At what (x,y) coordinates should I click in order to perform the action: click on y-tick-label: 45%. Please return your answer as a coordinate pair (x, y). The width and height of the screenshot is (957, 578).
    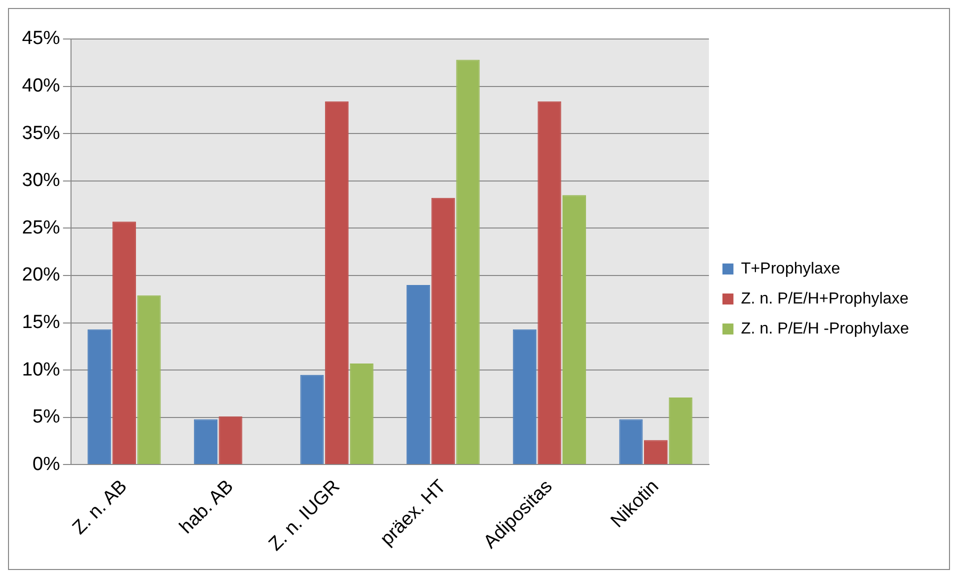
    Looking at the image, I should click on (41, 39).